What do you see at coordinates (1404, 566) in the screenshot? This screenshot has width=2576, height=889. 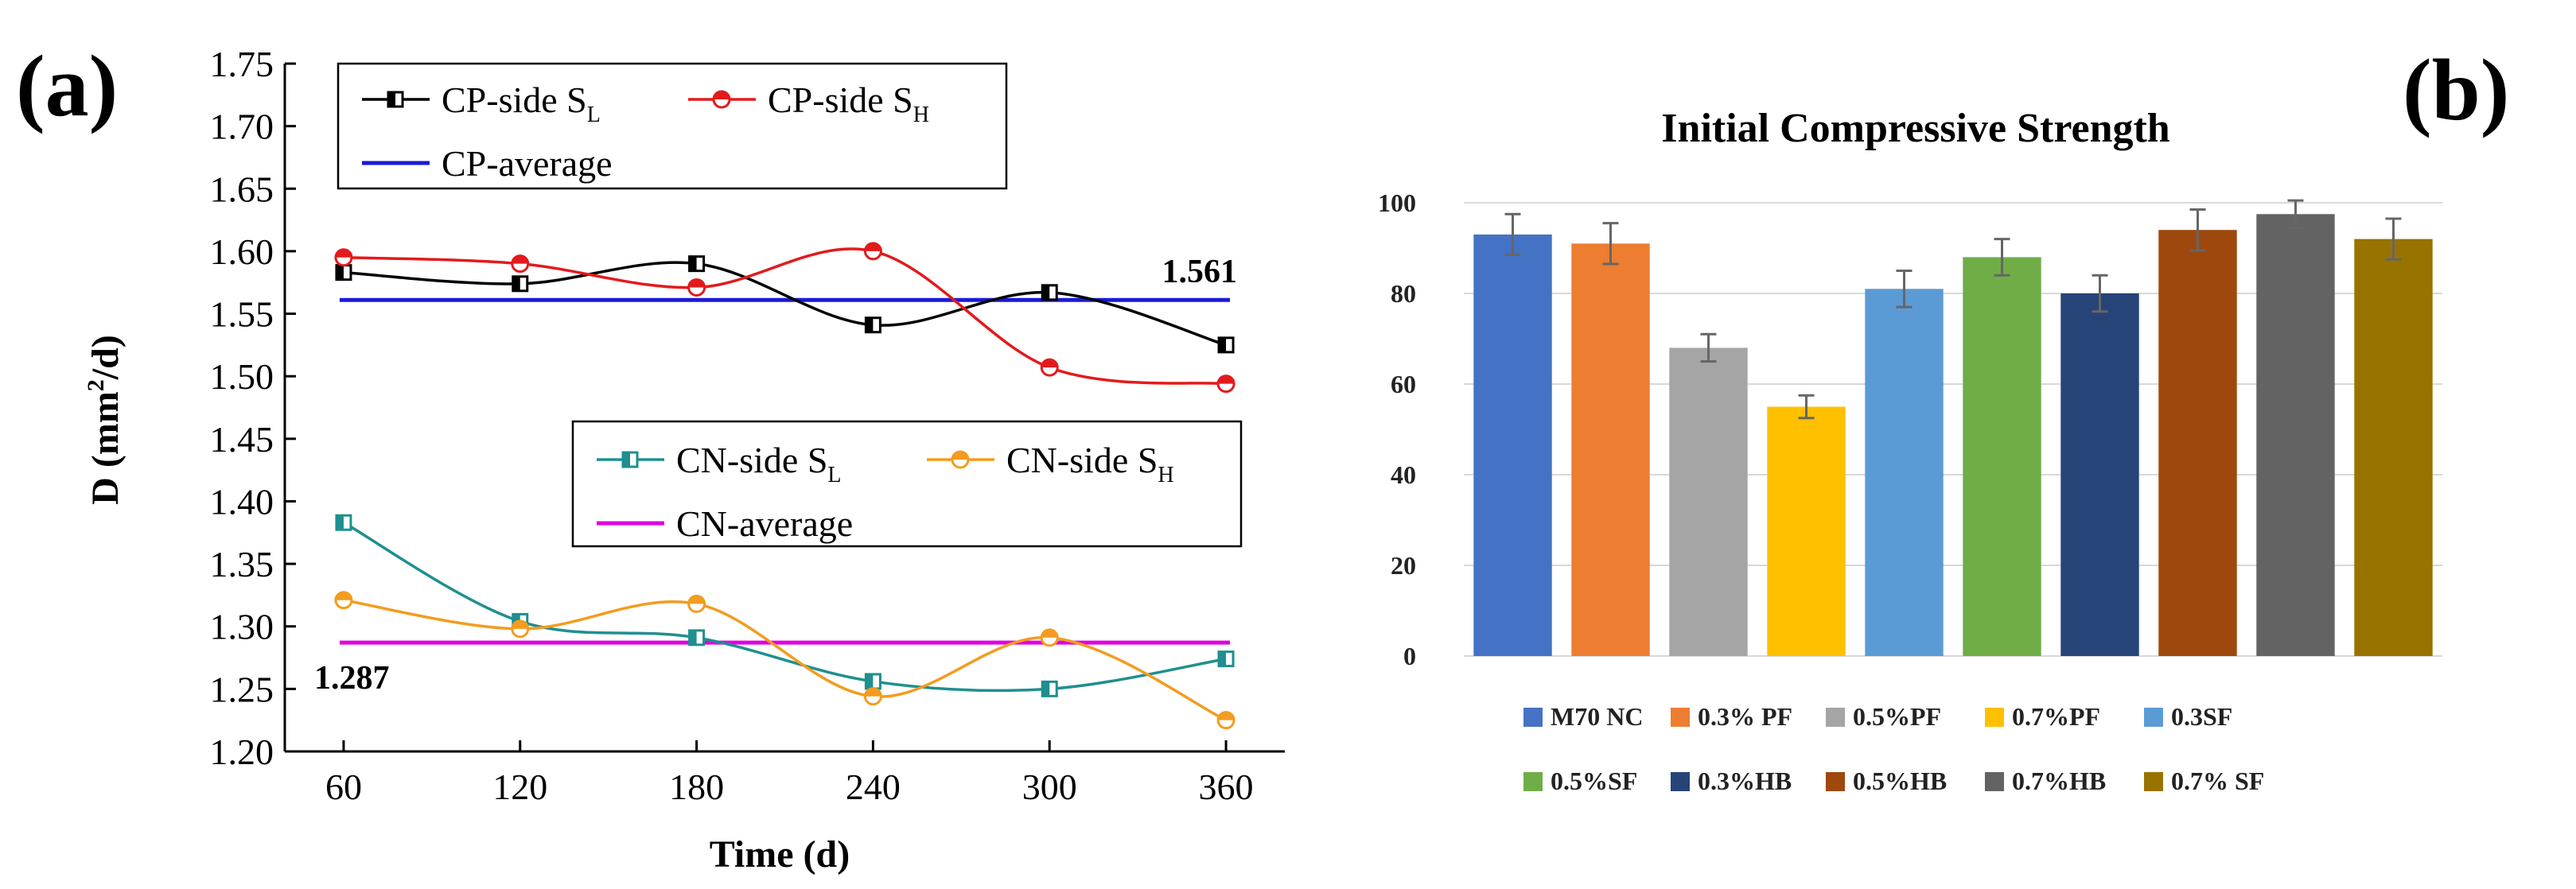 I see `panel-b-y-tick-label: 20` at bounding box center [1404, 566].